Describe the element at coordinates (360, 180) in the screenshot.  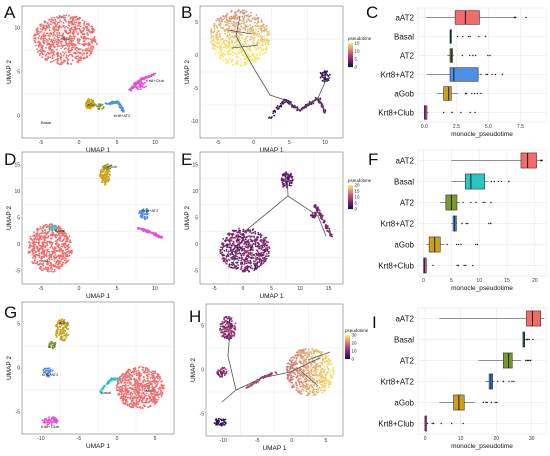
I see `legend-title: pseudotime` at that location.